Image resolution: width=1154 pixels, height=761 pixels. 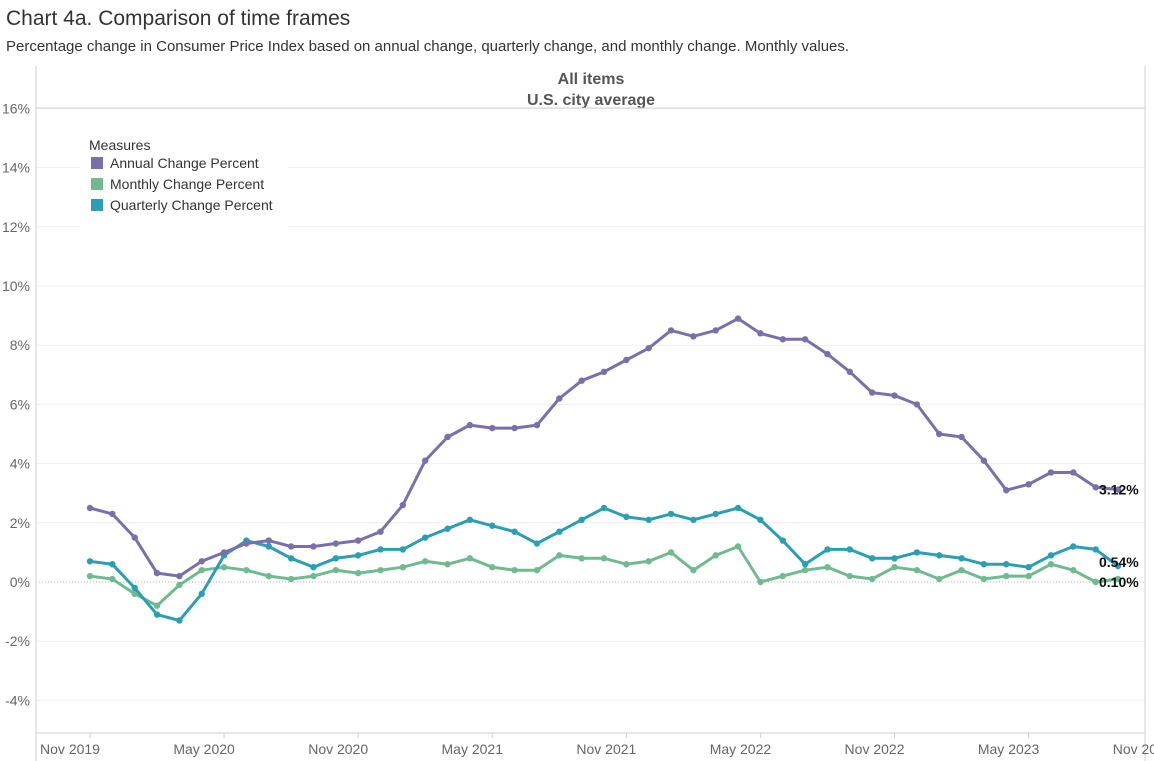 I want to click on legend-item: Annual Change Percent, so click(x=175, y=163).